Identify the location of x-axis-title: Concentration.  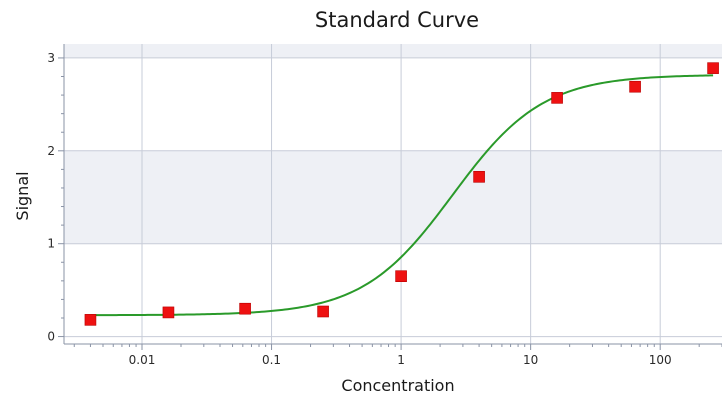
(397, 385).